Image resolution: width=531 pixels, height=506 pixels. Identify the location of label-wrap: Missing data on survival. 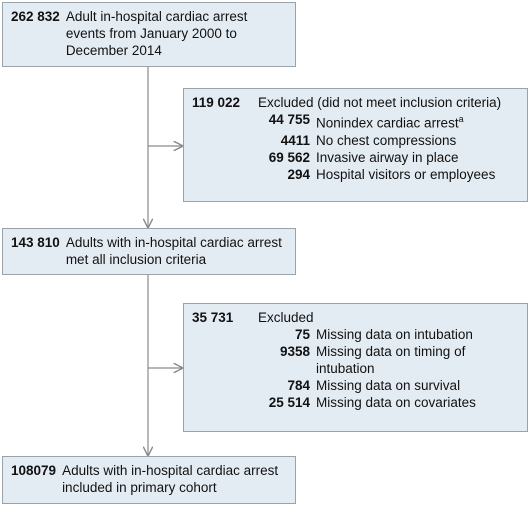
(388, 385).